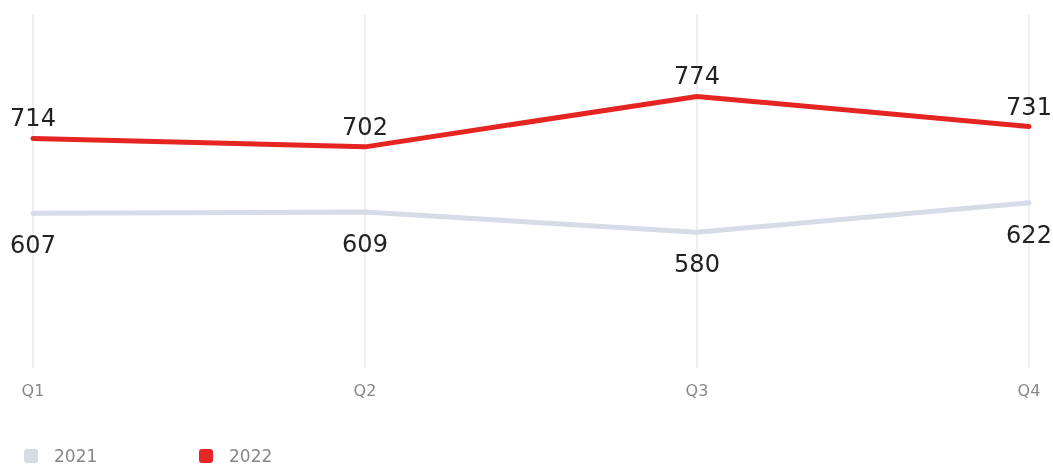  What do you see at coordinates (33, 245) in the screenshot?
I see `data-label: 607` at bounding box center [33, 245].